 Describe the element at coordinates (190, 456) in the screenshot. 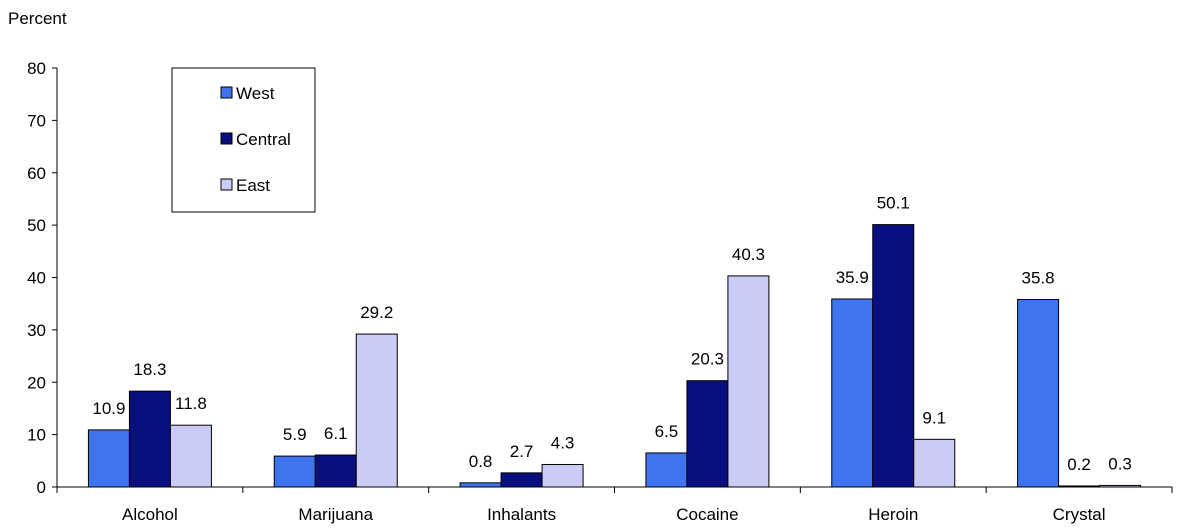

I see `bar-east-alcohol` at that location.